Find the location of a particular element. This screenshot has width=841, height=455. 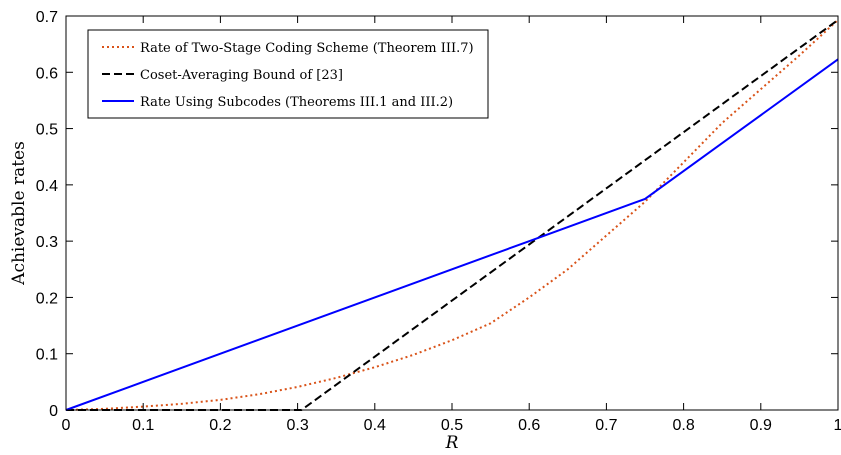

x-tick-label: 1 is located at coordinates (837, 425).